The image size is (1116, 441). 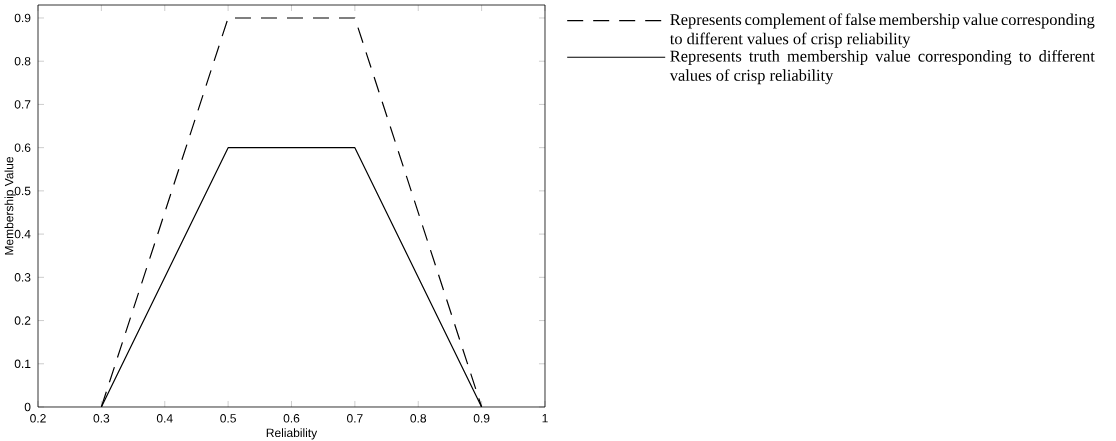 I want to click on y-tick-label: 0.5, so click(x=22, y=191).